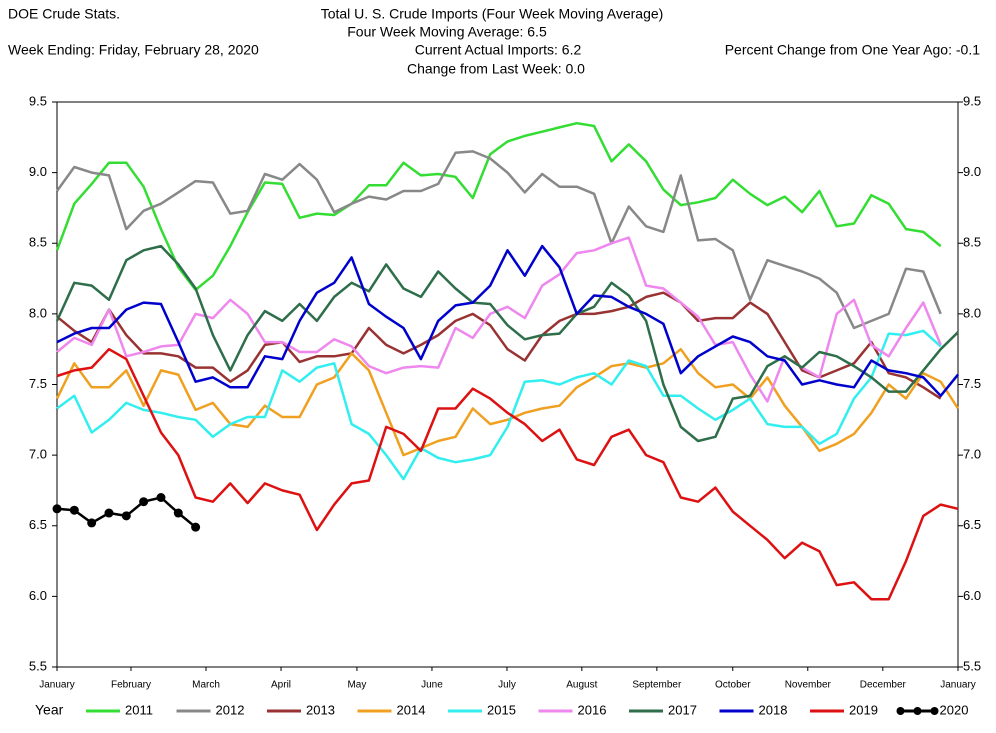  Describe the element at coordinates (883, 685) in the screenshot. I see `x-tick-label: December` at that location.